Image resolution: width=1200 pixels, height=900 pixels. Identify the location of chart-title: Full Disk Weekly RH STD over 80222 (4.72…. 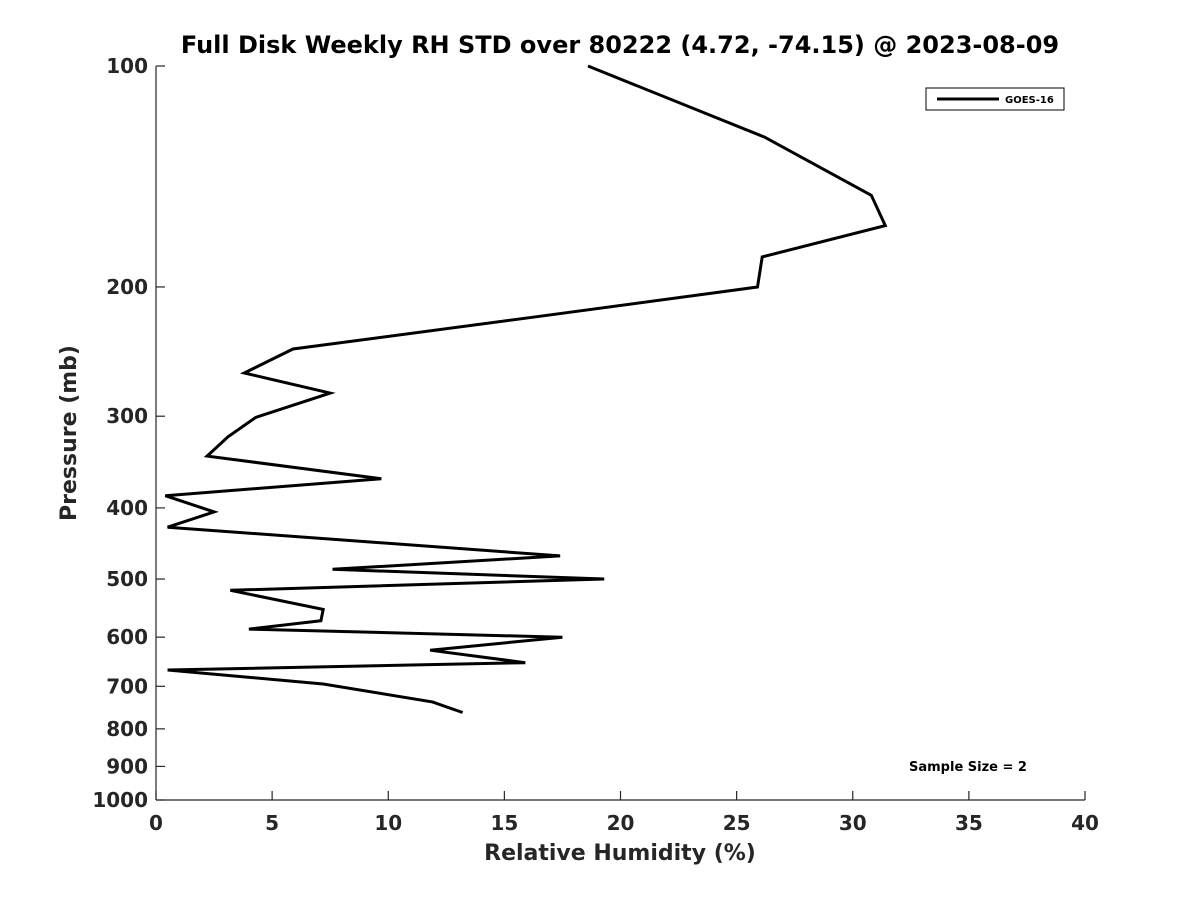
(620, 45).